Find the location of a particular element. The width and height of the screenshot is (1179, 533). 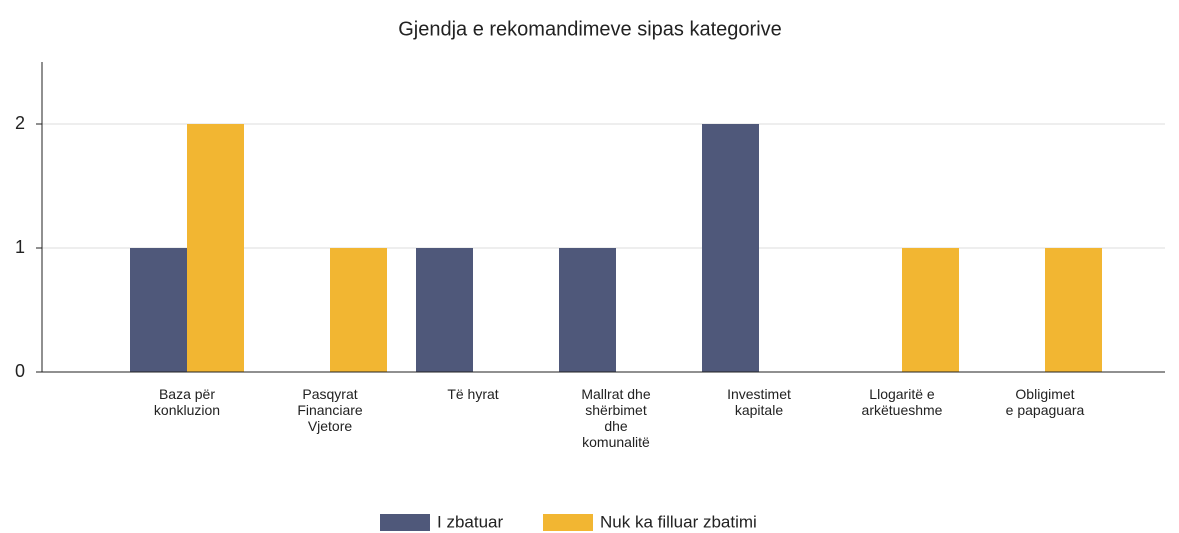

y-tick-label: 1 is located at coordinates (20, 247).